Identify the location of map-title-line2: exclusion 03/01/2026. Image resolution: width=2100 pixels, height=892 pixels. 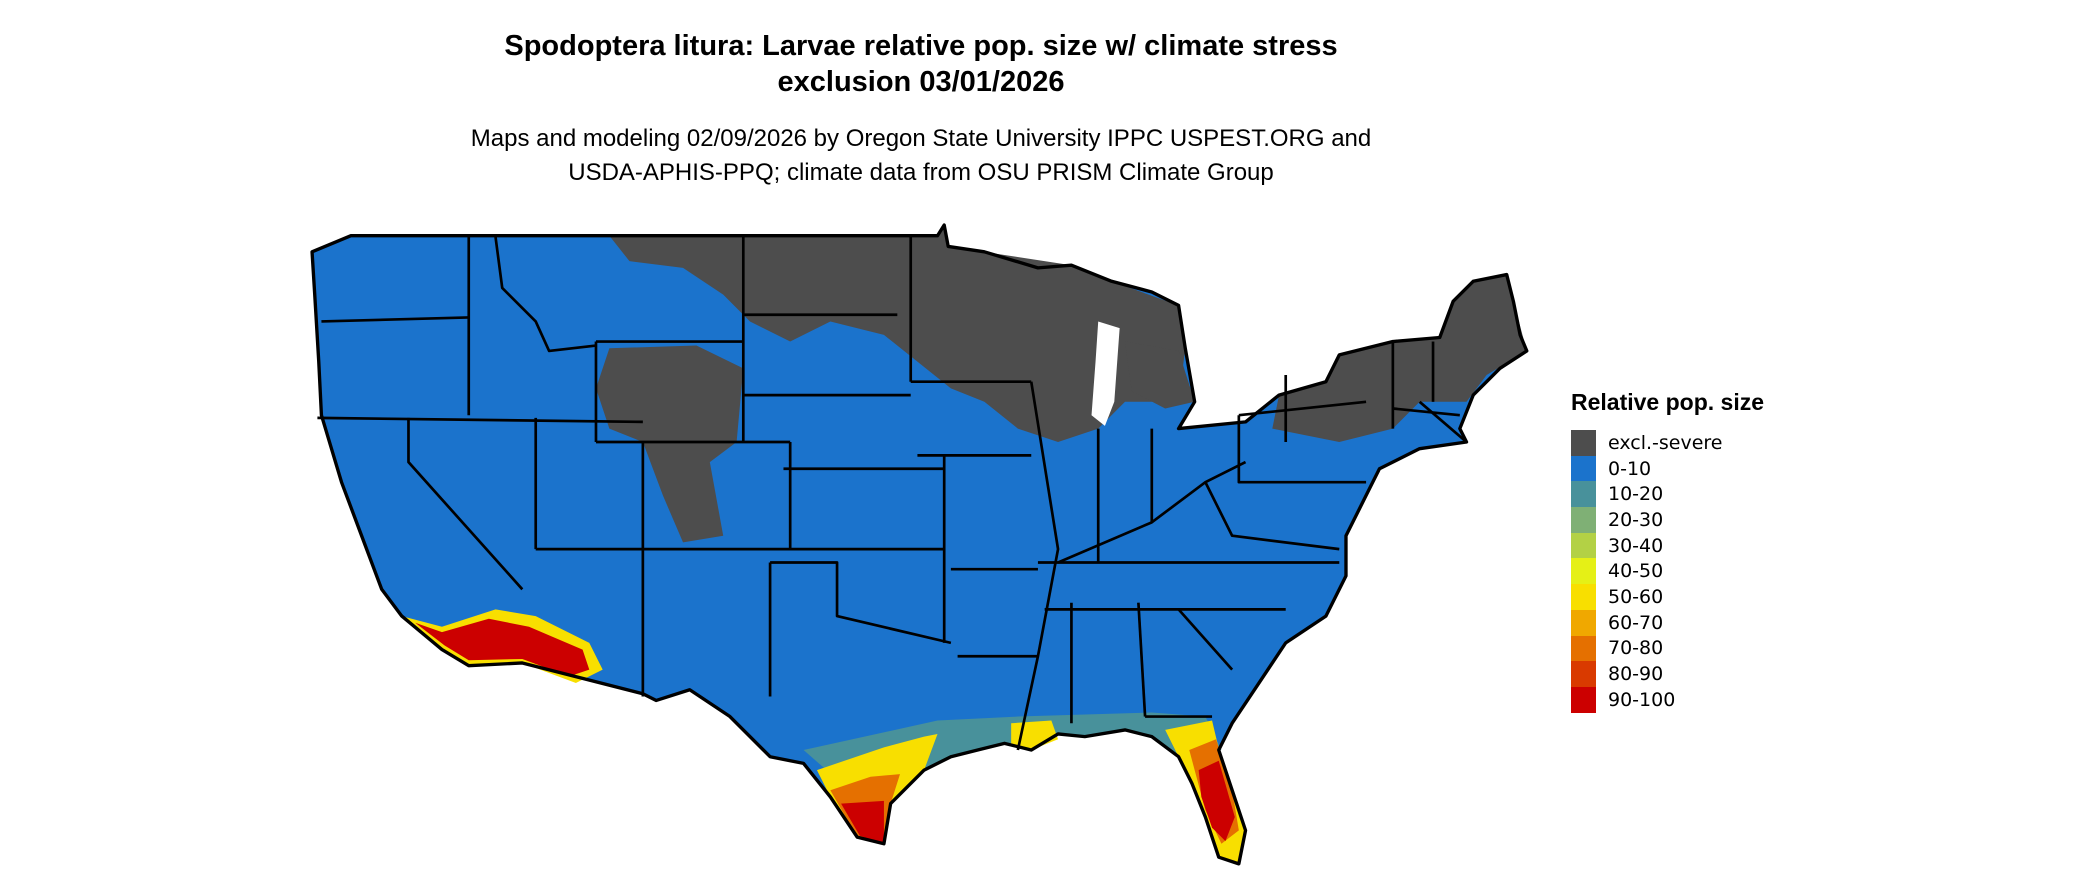
(921, 82).